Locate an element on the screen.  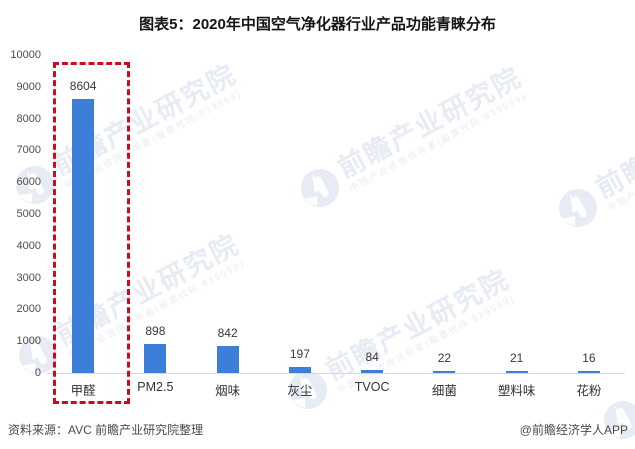
bar-烟味 is located at coordinates (227, 359).